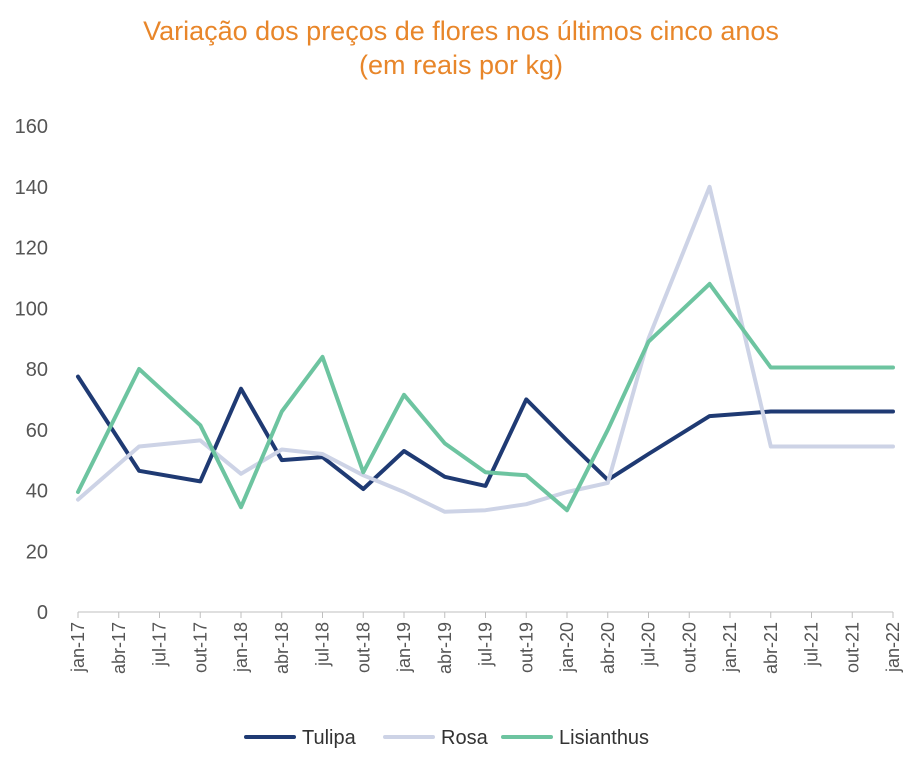  What do you see at coordinates (37, 492) in the screenshot?
I see `y-tick-label: 40` at bounding box center [37, 492].